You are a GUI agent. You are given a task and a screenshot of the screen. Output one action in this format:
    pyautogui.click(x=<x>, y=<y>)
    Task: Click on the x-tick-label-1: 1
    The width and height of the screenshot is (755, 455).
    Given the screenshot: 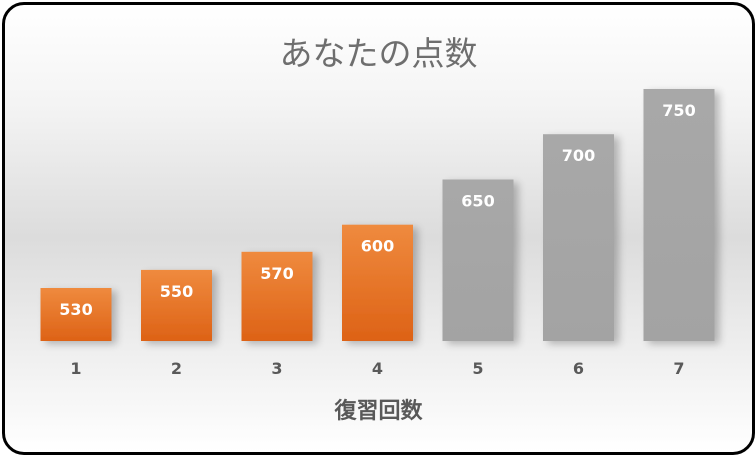 What is the action you would take?
    pyautogui.click(x=75, y=368)
    